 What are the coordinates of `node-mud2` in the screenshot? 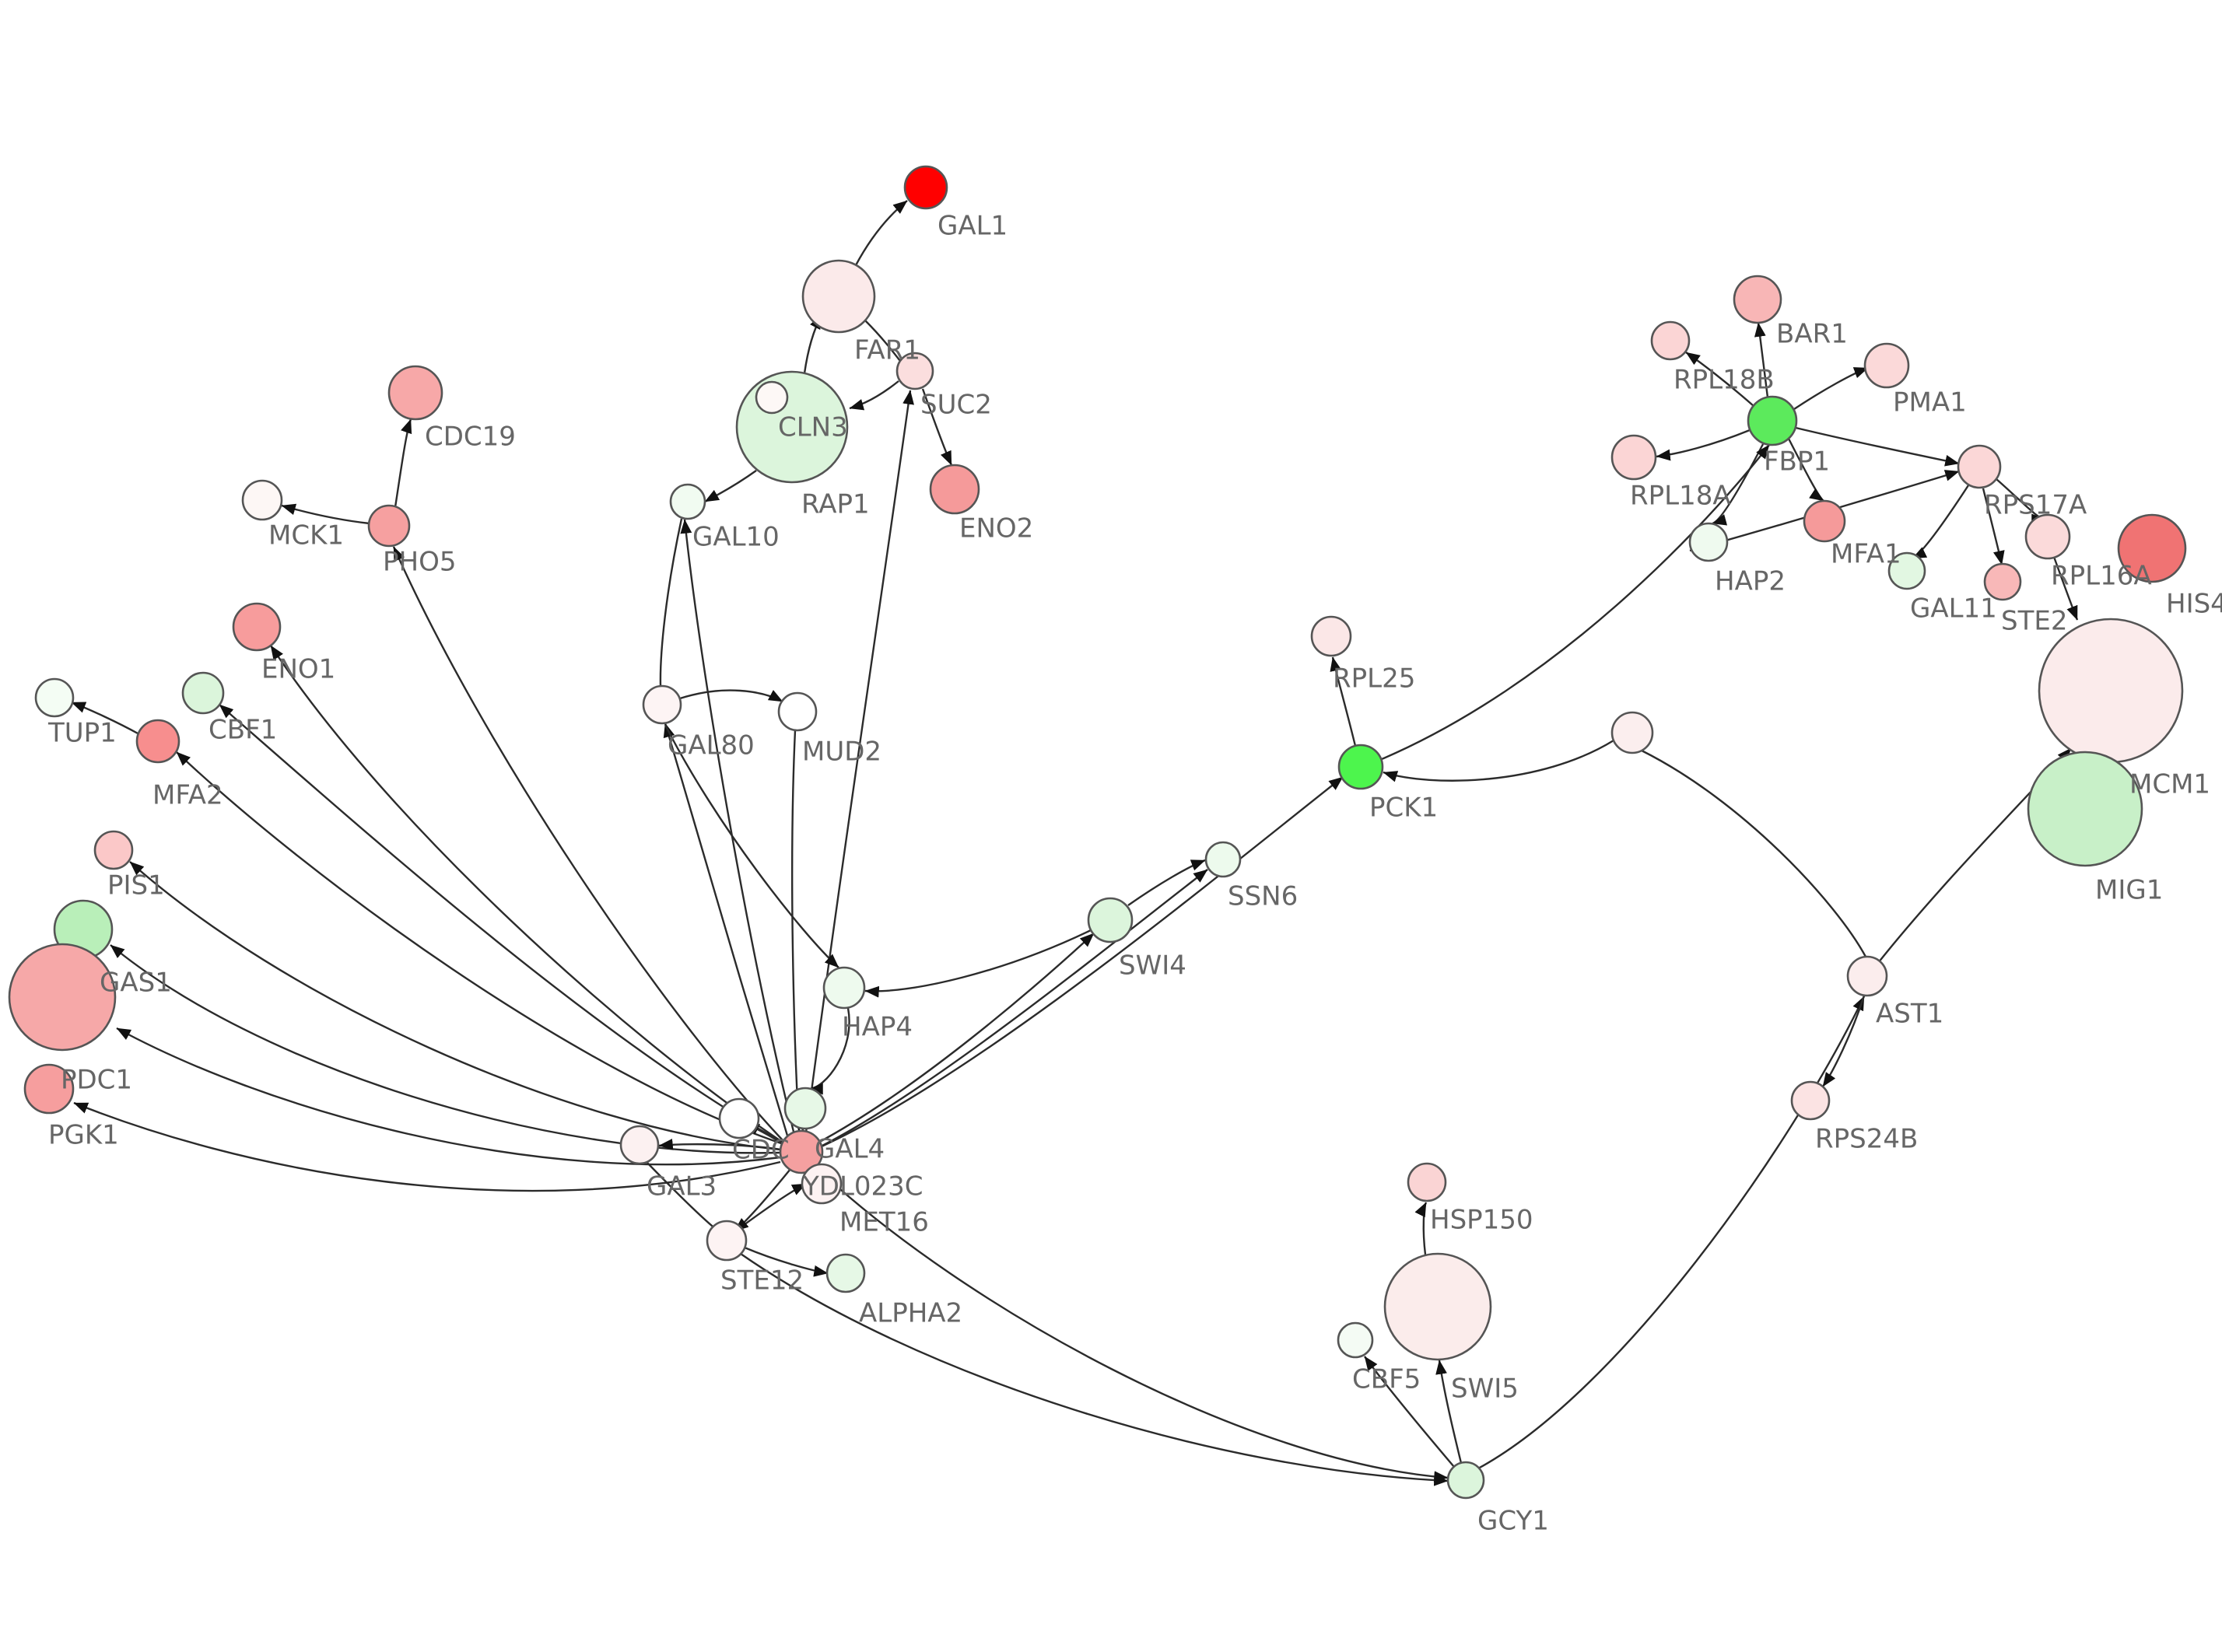 It's located at (797, 711).